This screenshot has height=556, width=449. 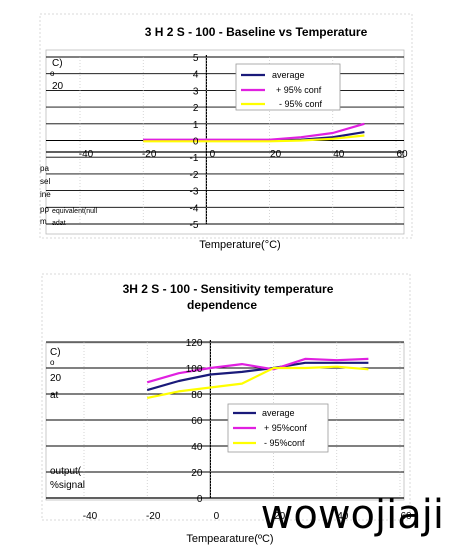 I want to click on y-tick-label: 40, so click(x=197, y=447).